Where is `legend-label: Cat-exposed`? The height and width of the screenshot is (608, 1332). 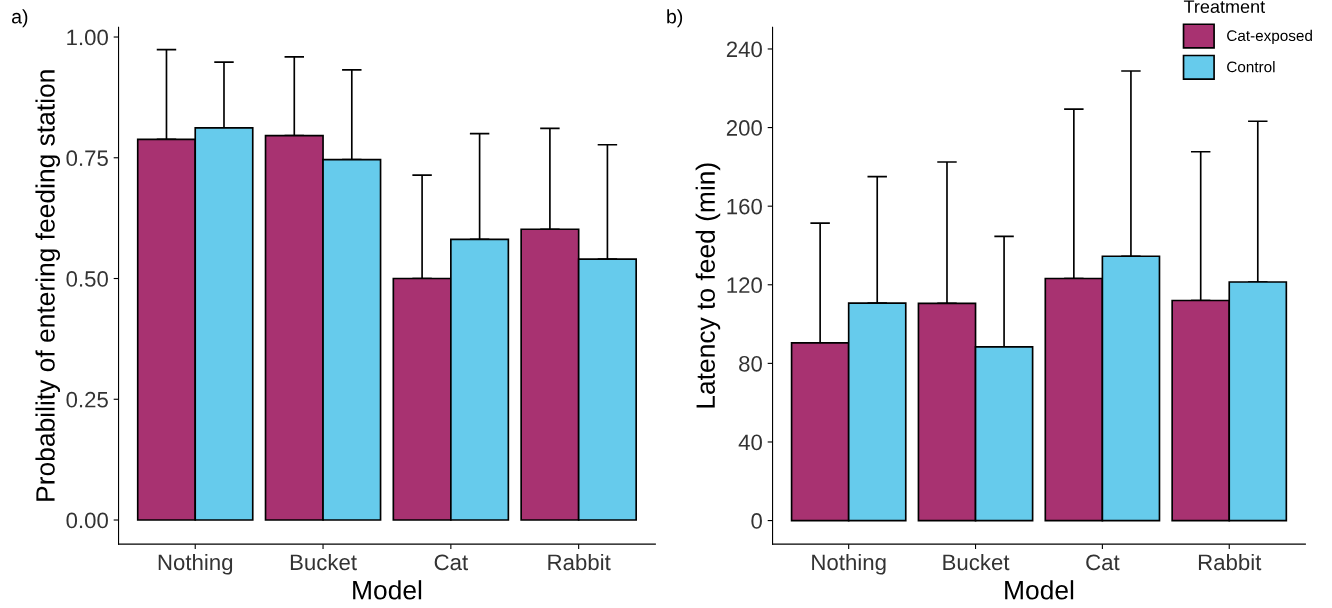 legend-label: Cat-exposed is located at coordinates (1269, 37).